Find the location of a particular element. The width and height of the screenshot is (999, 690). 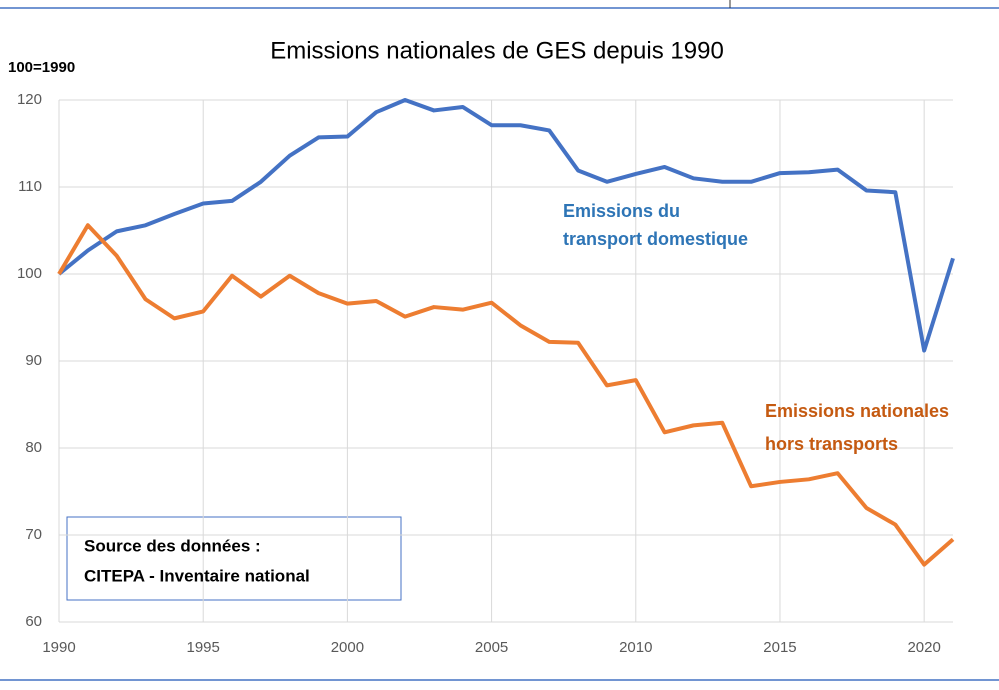

source-box is located at coordinates (234, 558).